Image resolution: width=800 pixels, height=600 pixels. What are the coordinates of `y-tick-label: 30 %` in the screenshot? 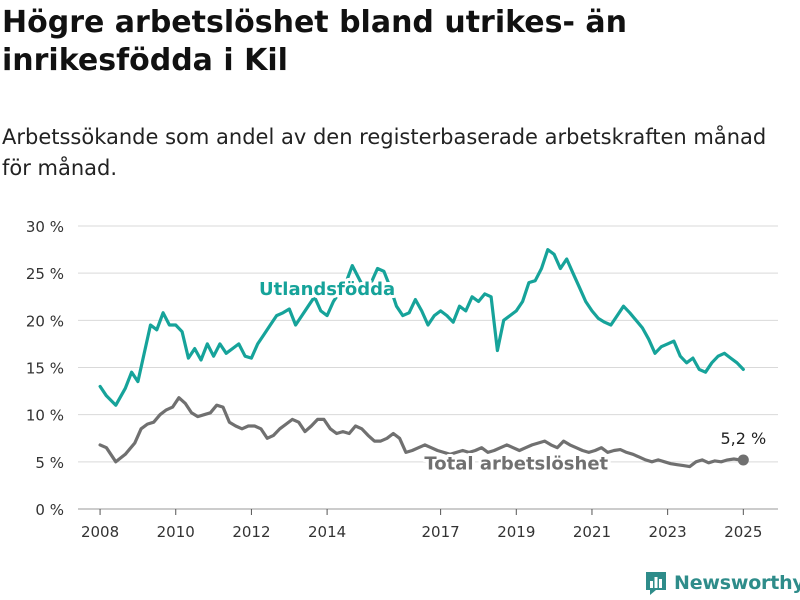 It's located at (45, 227).